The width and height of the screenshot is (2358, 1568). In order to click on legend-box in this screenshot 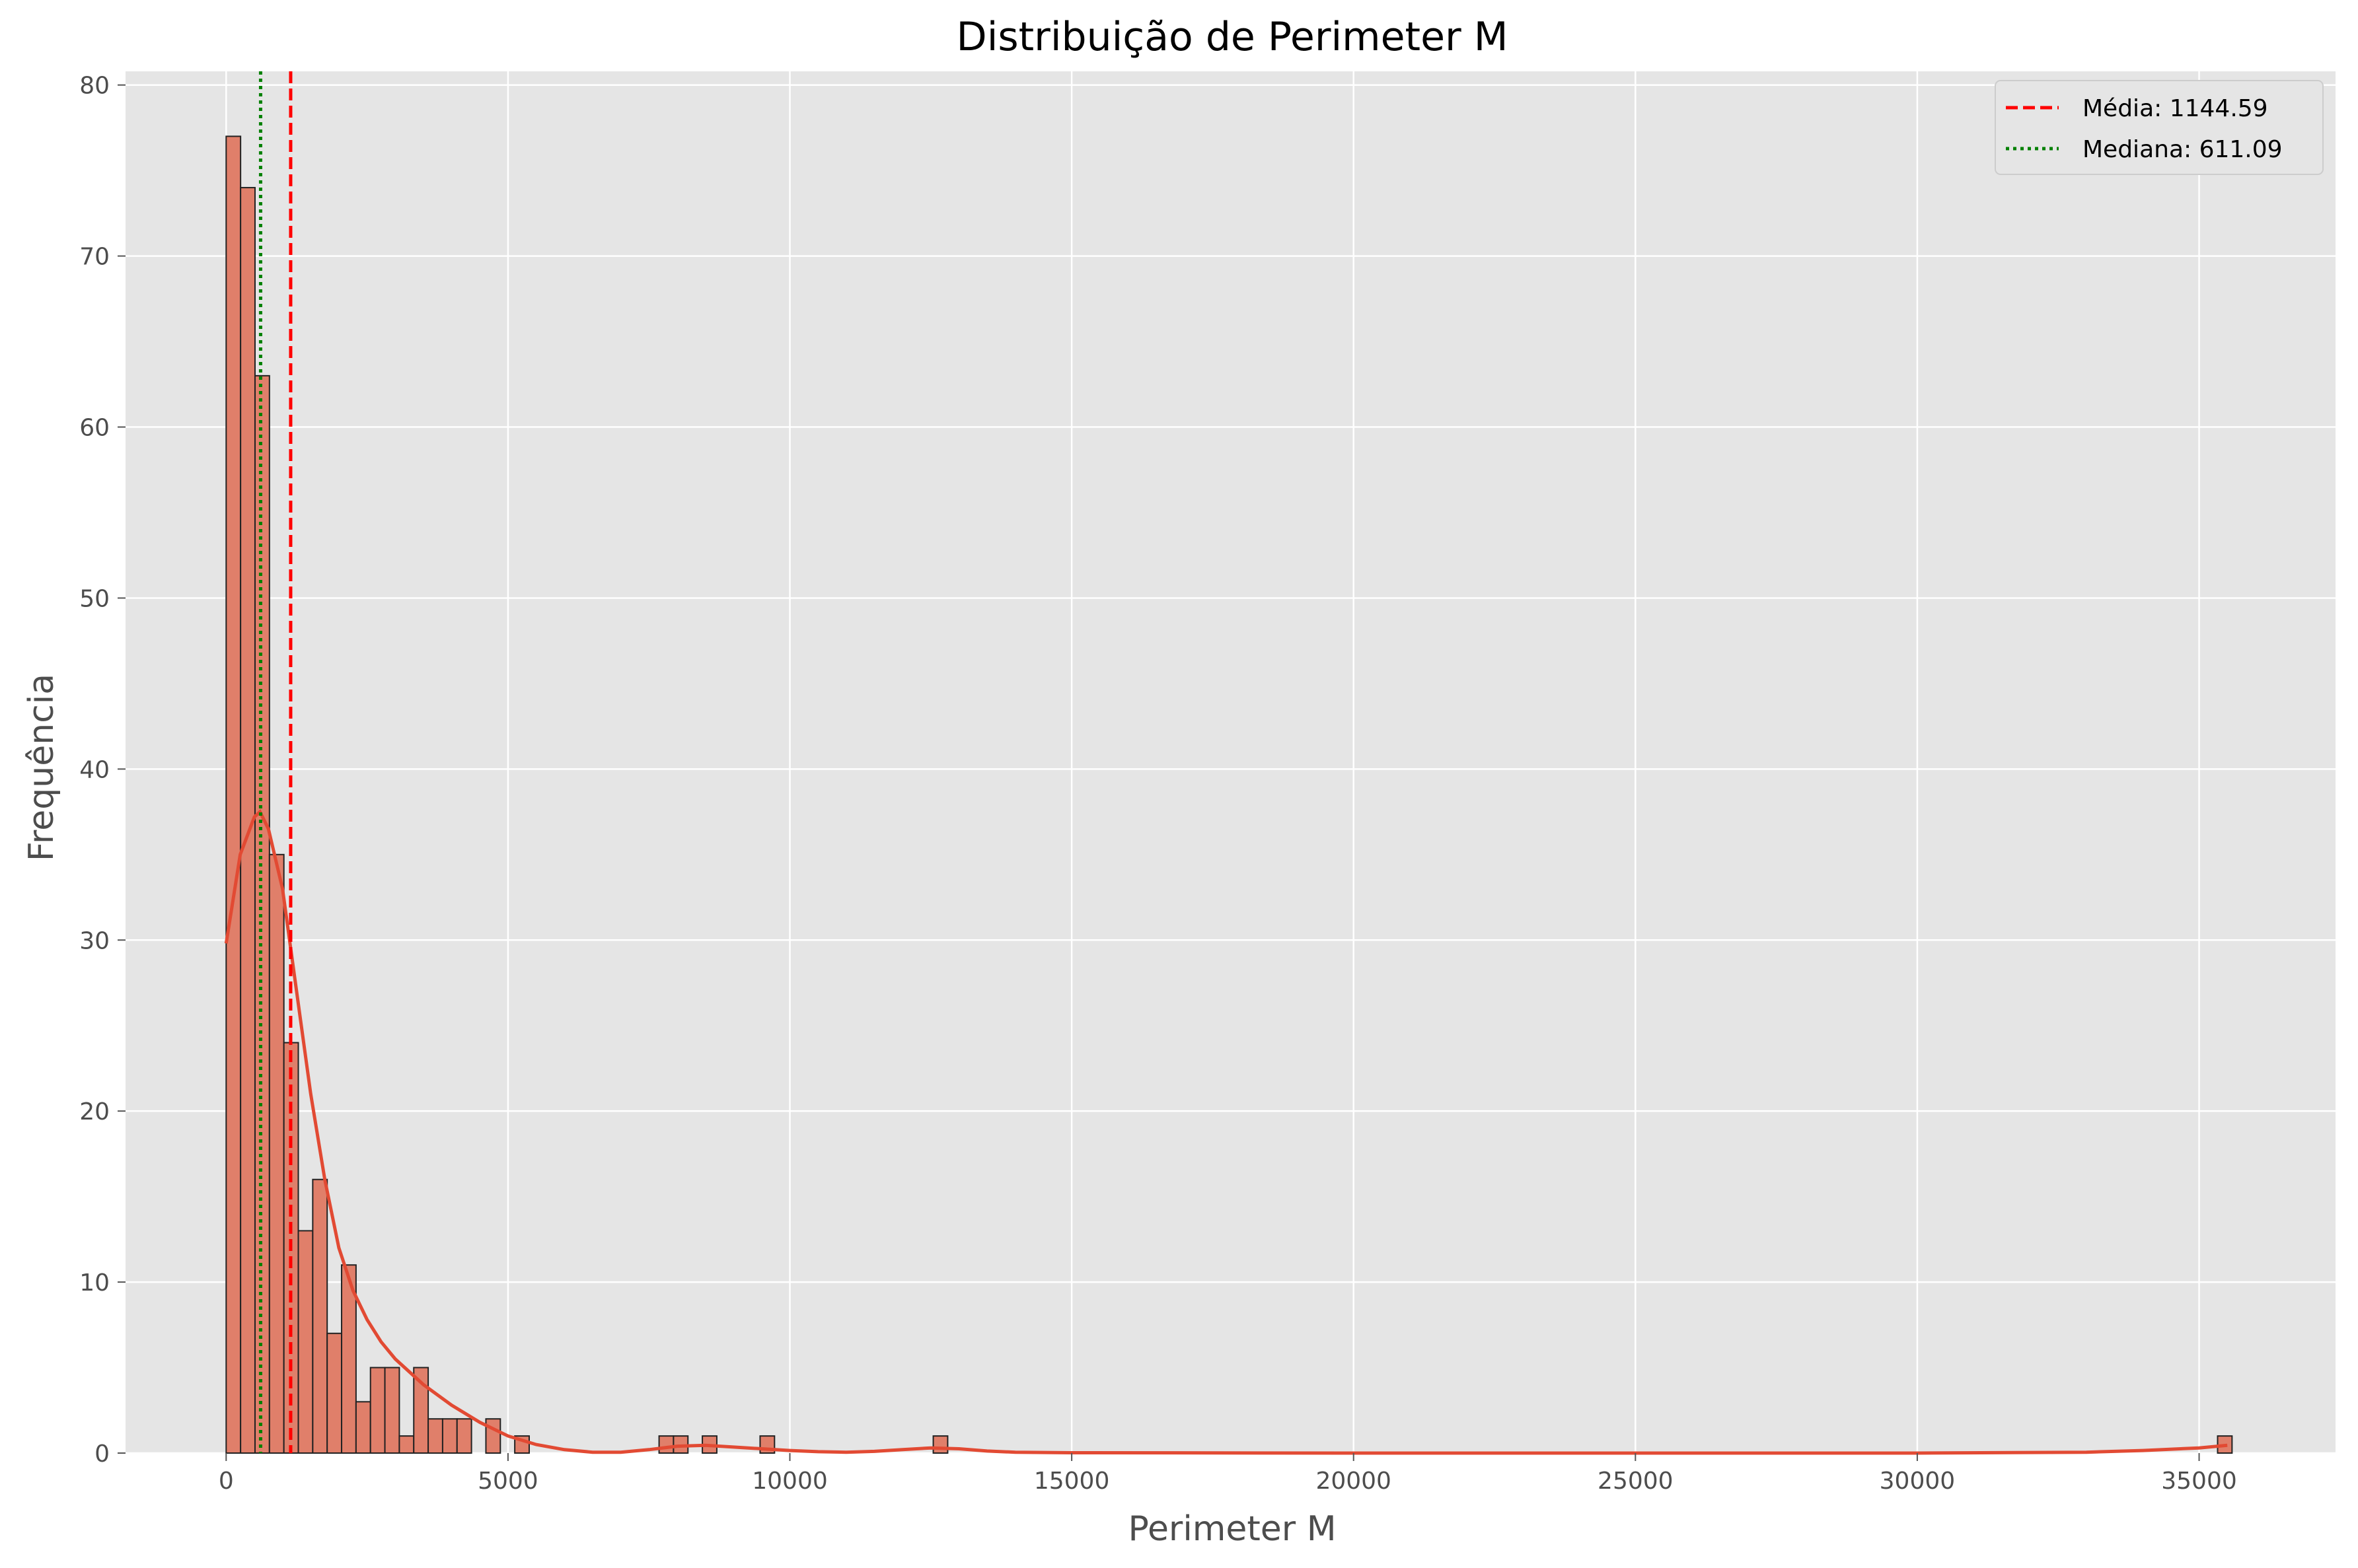, I will do `click(2159, 127)`.